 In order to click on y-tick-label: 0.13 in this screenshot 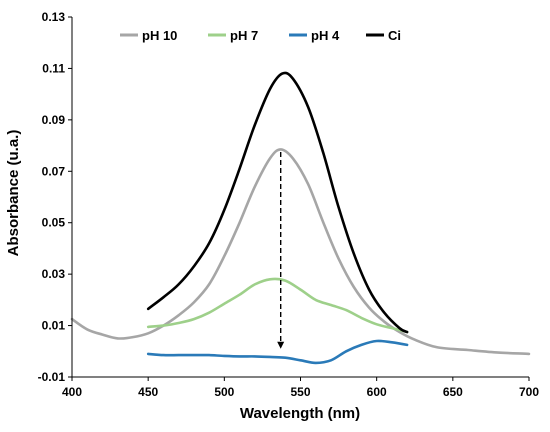, I will do `click(54, 17)`.